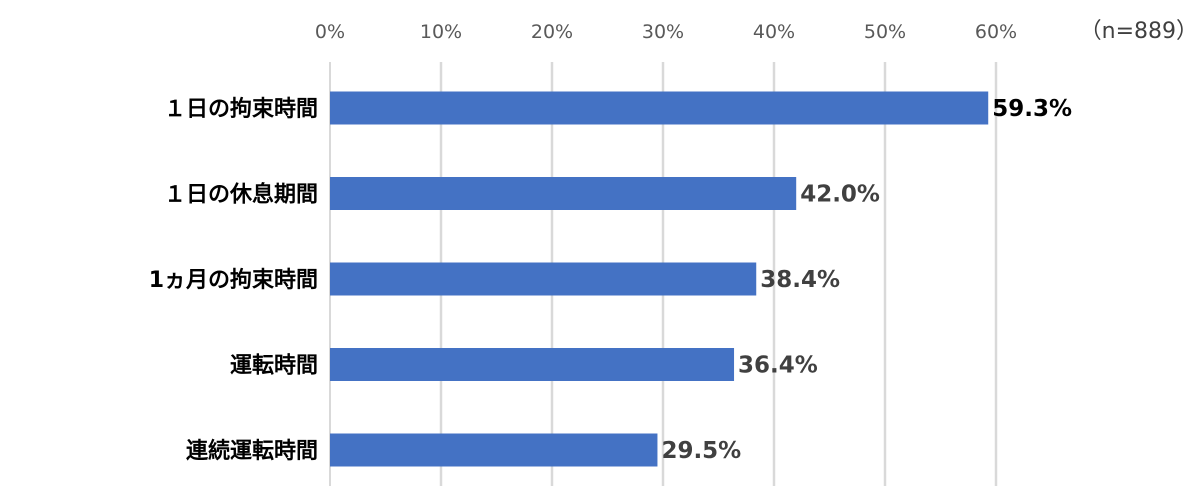 The width and height of the screenshot is (1198, 486). What do you see at coordinates (241, 195) in the screenshot?
I see `category-label: １日の休息期間` at bounding box center [241, 195].